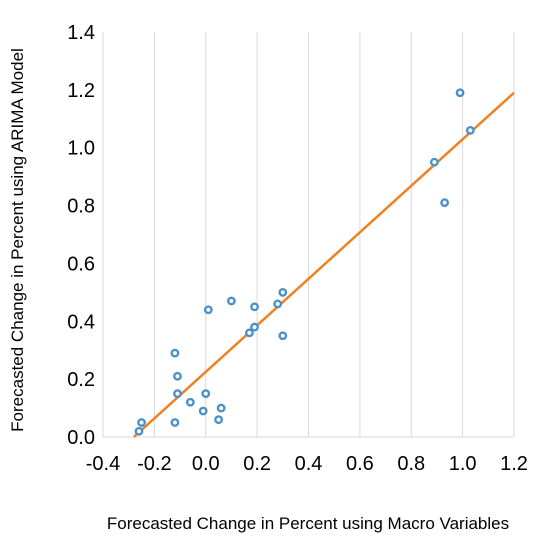  I want to click on x-tick-label: -0.4, so click(103, 464).